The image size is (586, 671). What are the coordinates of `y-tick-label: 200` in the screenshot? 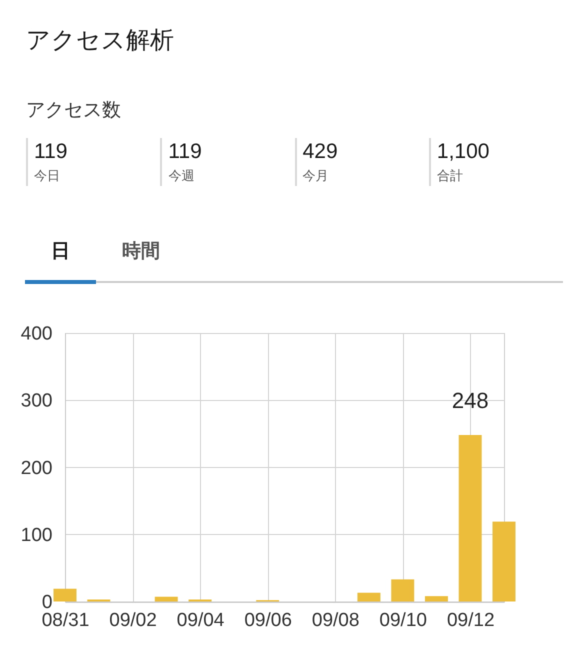 It's located at (36, 468).